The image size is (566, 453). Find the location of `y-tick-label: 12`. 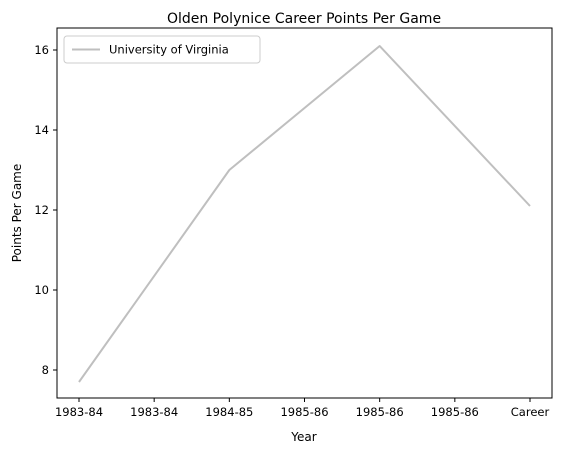

y-tick-label: 12 is located at coordinates (41, 210).